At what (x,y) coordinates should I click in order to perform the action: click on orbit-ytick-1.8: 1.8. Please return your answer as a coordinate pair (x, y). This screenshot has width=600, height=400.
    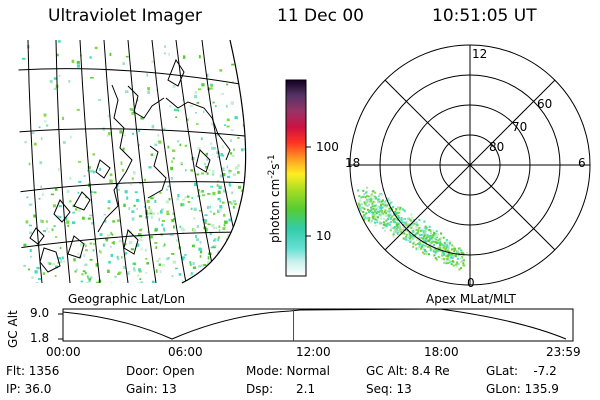
    Looking at the image, I should click on (40, 338).